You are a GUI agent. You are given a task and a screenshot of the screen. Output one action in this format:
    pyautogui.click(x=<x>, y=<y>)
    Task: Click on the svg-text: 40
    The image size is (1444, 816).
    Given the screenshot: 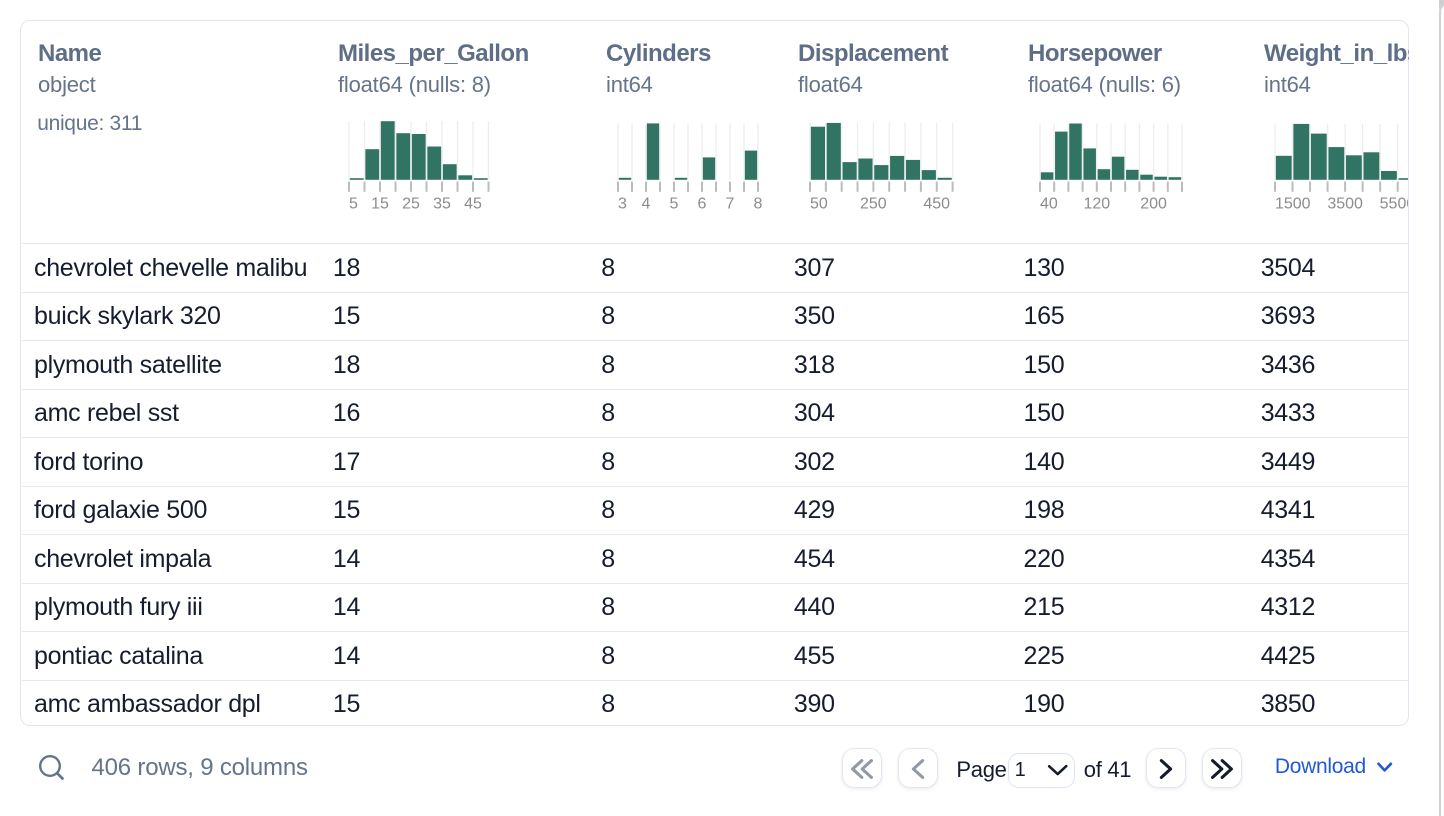 What is the action you would take?
    pyautogui.click(x=1049, y=204)
    